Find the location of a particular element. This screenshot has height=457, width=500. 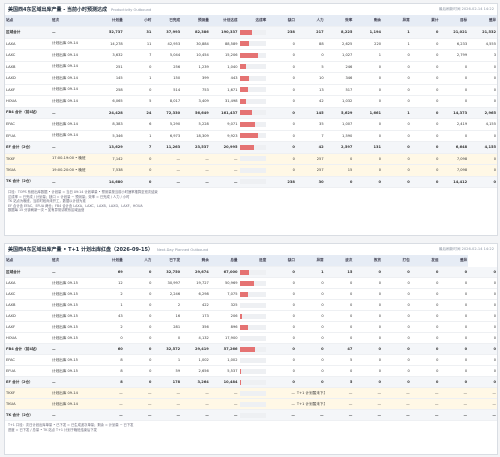

cell: 5 is located at coordinates (310, 67).